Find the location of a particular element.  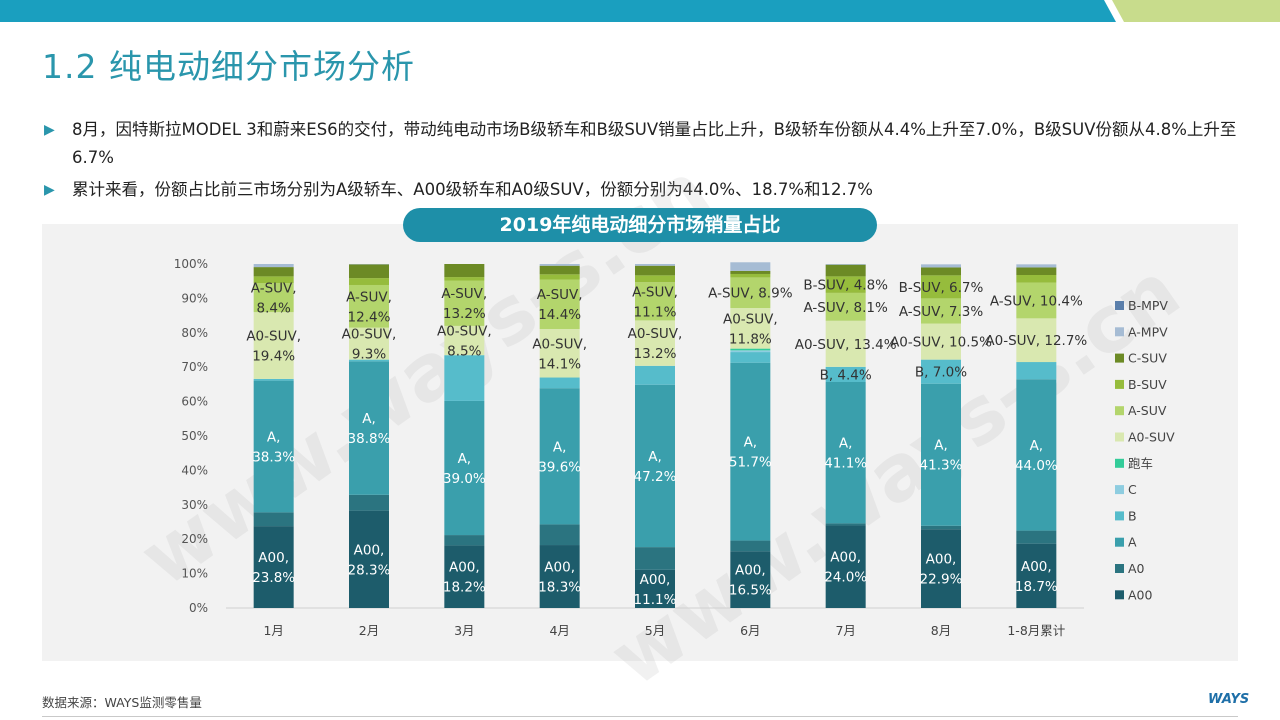

legend-label: A0 is located at coordinates (1136, 568).